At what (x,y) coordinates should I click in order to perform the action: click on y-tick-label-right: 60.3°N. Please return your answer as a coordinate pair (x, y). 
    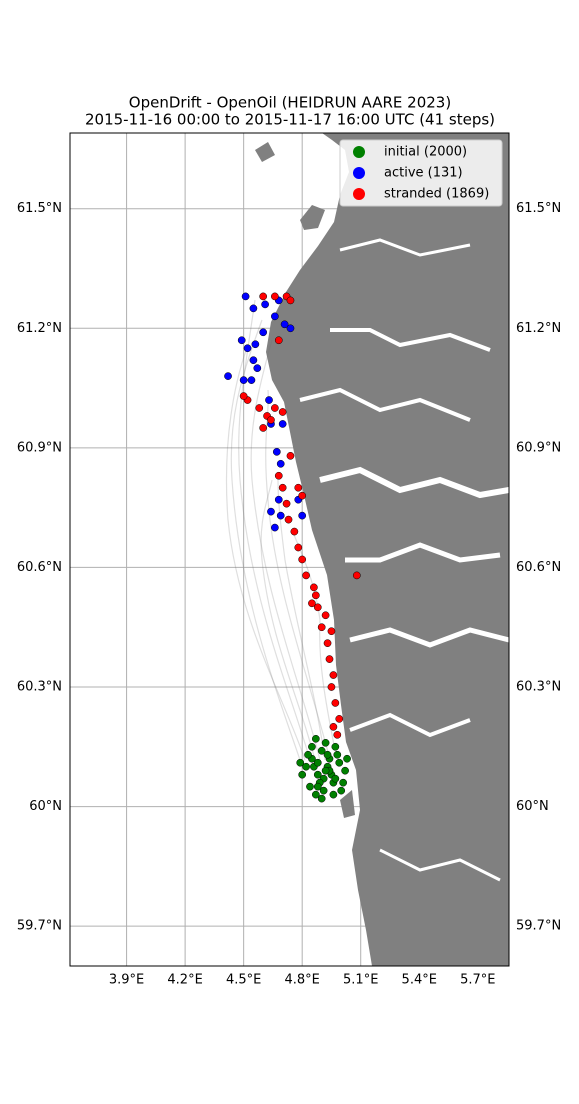
    Looking at the image, I should click on (538, 687).